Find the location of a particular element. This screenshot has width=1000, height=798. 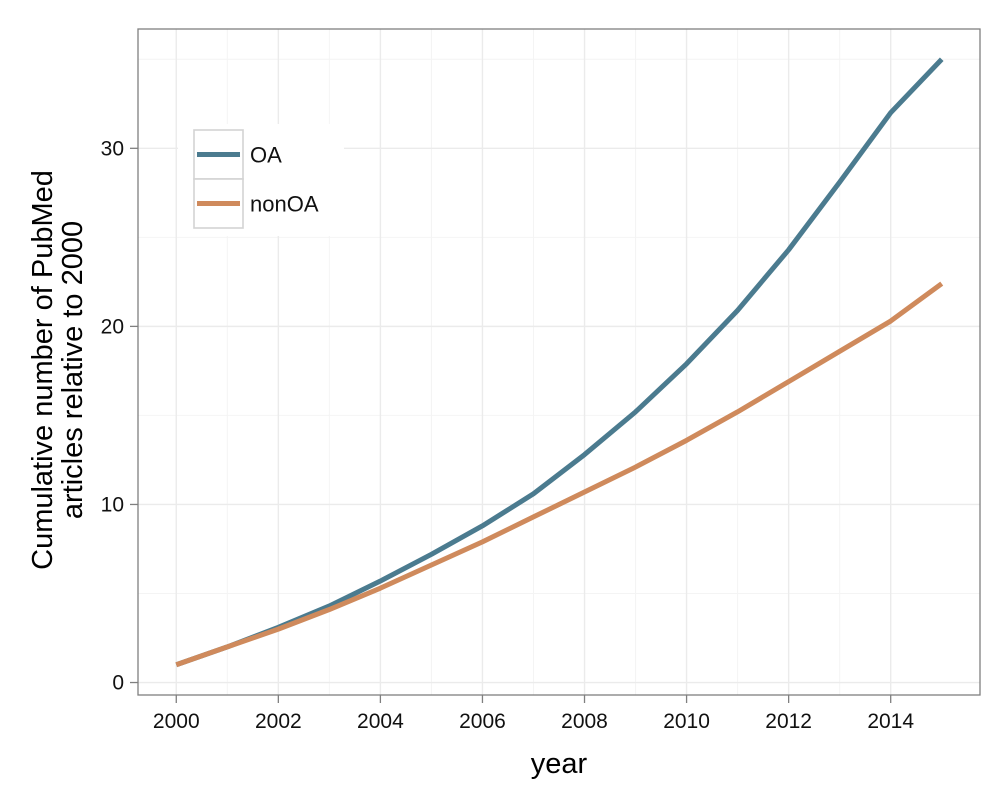

y-axis-title-line-1: Cumulative number of PubMed is located at coordinates (43, 370).